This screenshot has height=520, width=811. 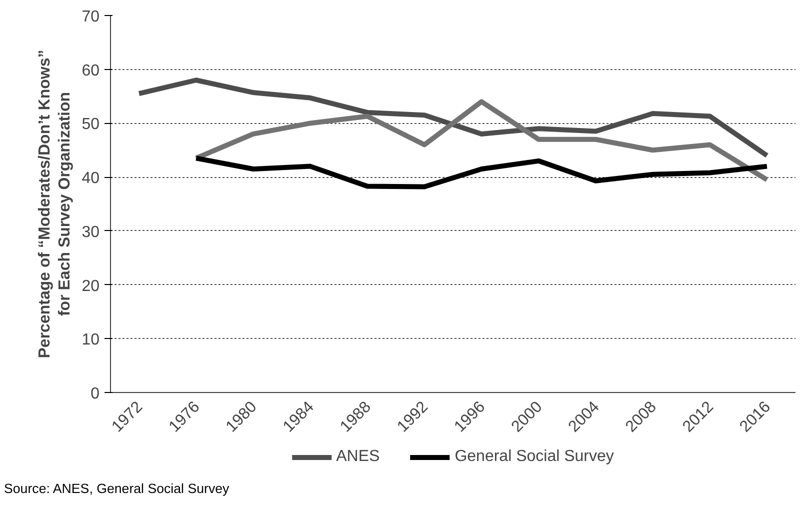 What do you see at coordinates (117, 489) in the screenshot?
I see `source-note: Source: ANES, General Social Survey` at bounding box center [117, 489].